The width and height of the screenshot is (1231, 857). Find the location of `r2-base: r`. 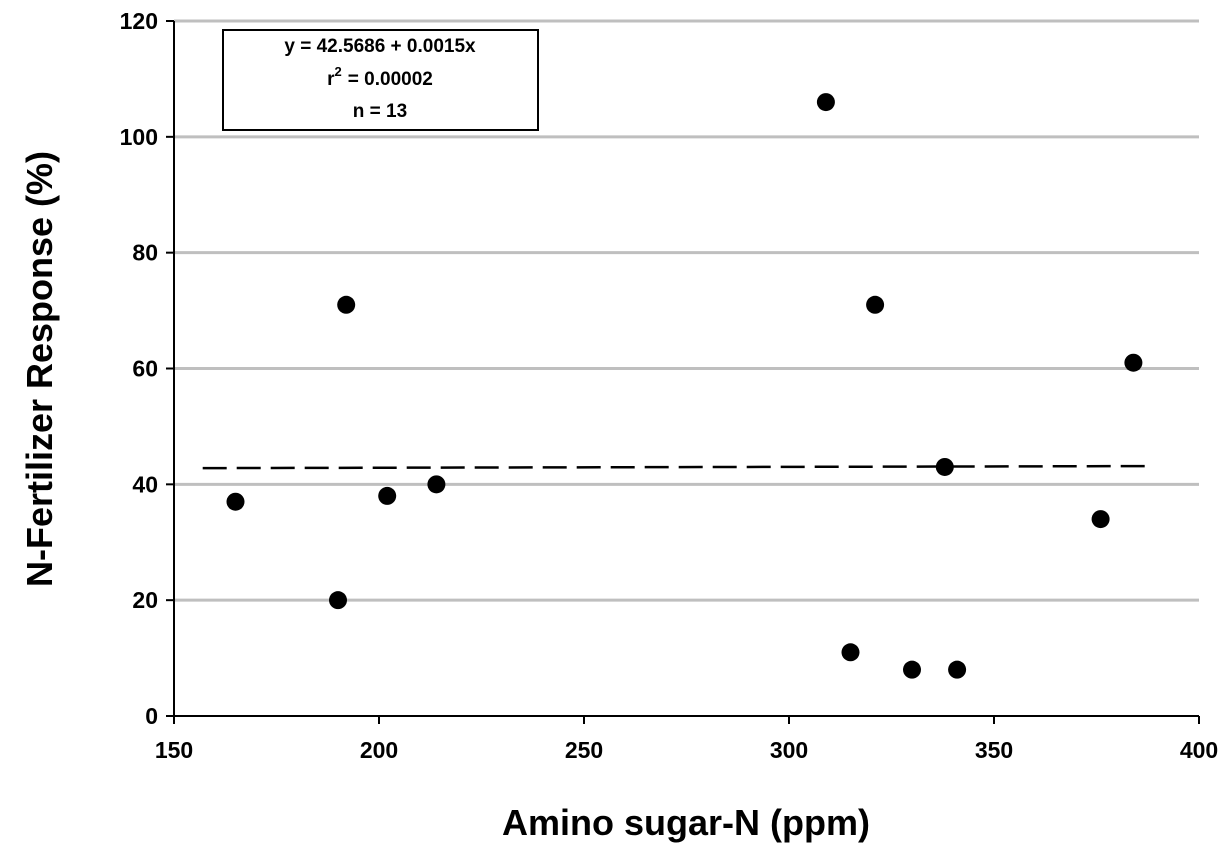

r2-base: r is located at coordinates (331, 79).